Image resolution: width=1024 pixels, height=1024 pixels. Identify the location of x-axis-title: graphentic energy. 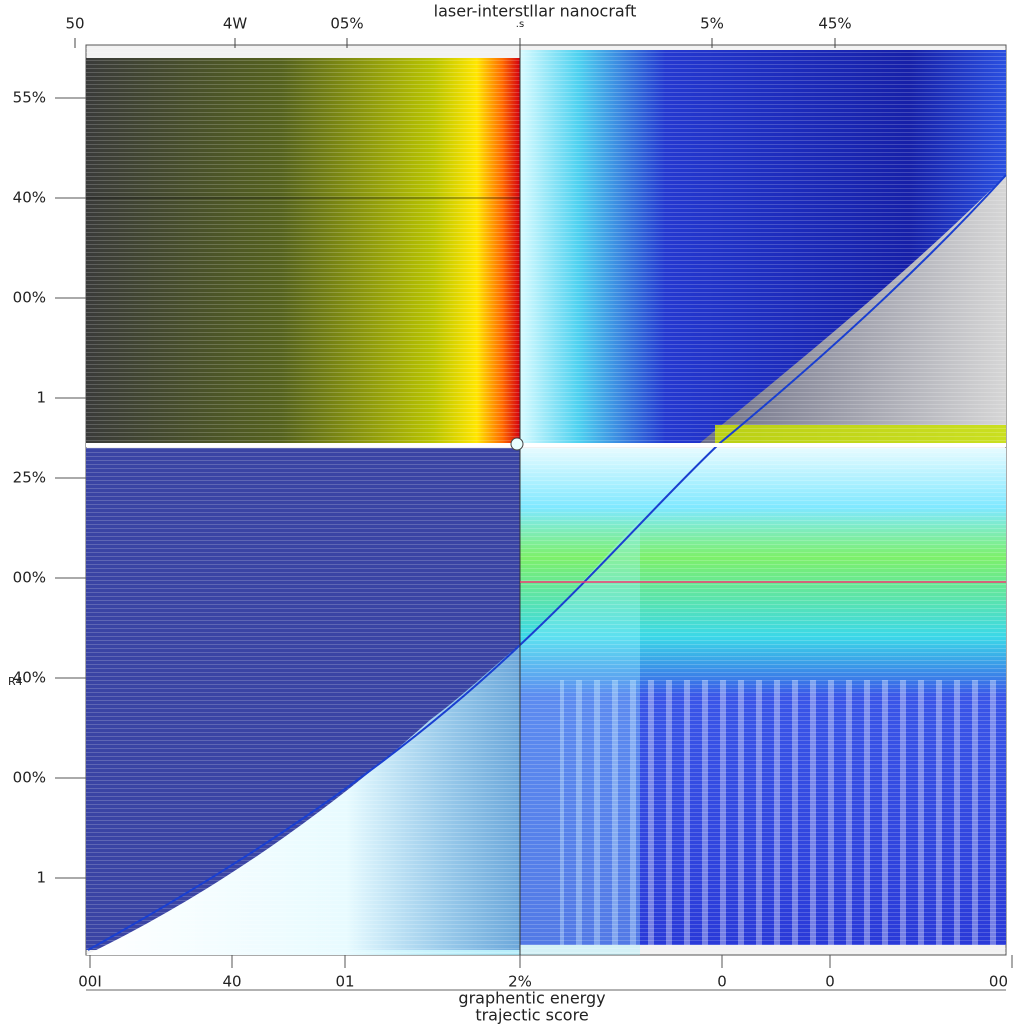
(531, 998).